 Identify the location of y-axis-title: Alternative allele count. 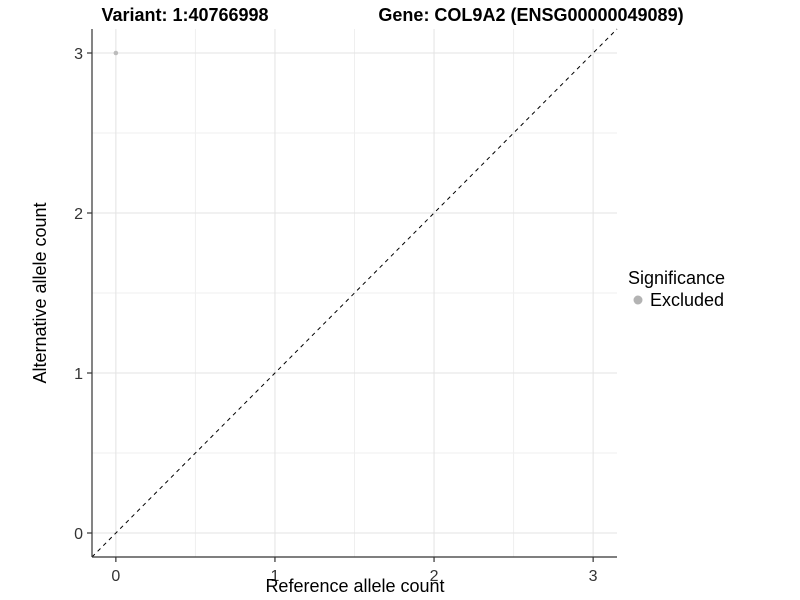
(40, 292).